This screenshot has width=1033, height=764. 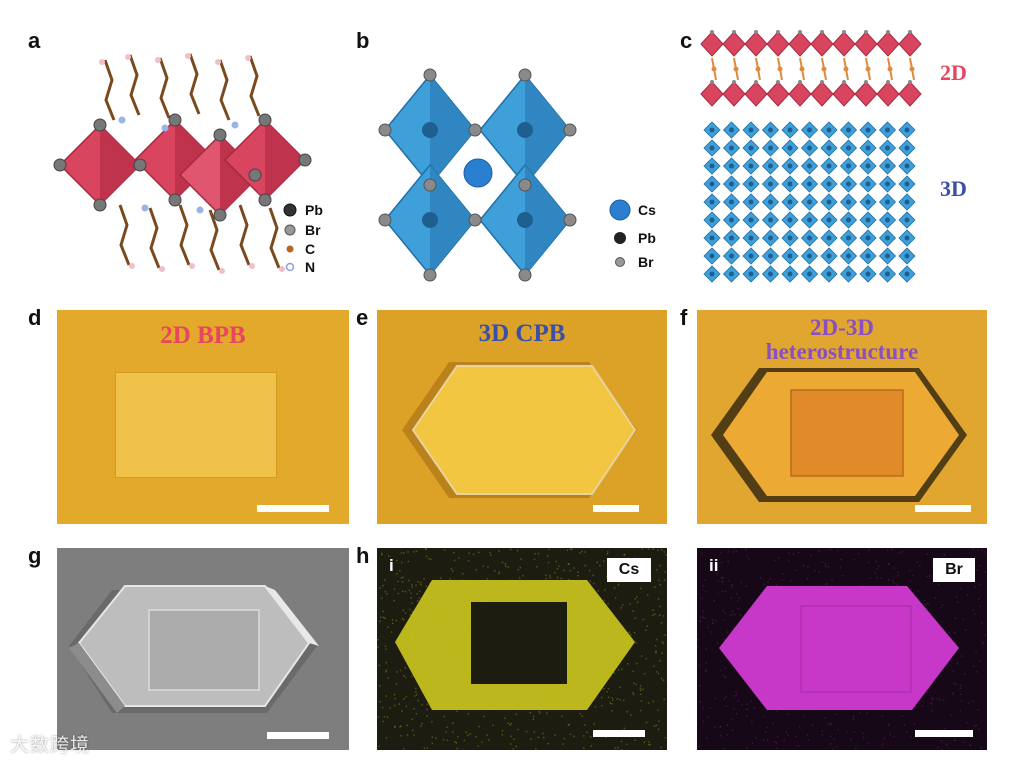 What do you see at coordinates (802, 69) in the screenshot?
I see `spacer-atom` at bounding box center [802, 69].